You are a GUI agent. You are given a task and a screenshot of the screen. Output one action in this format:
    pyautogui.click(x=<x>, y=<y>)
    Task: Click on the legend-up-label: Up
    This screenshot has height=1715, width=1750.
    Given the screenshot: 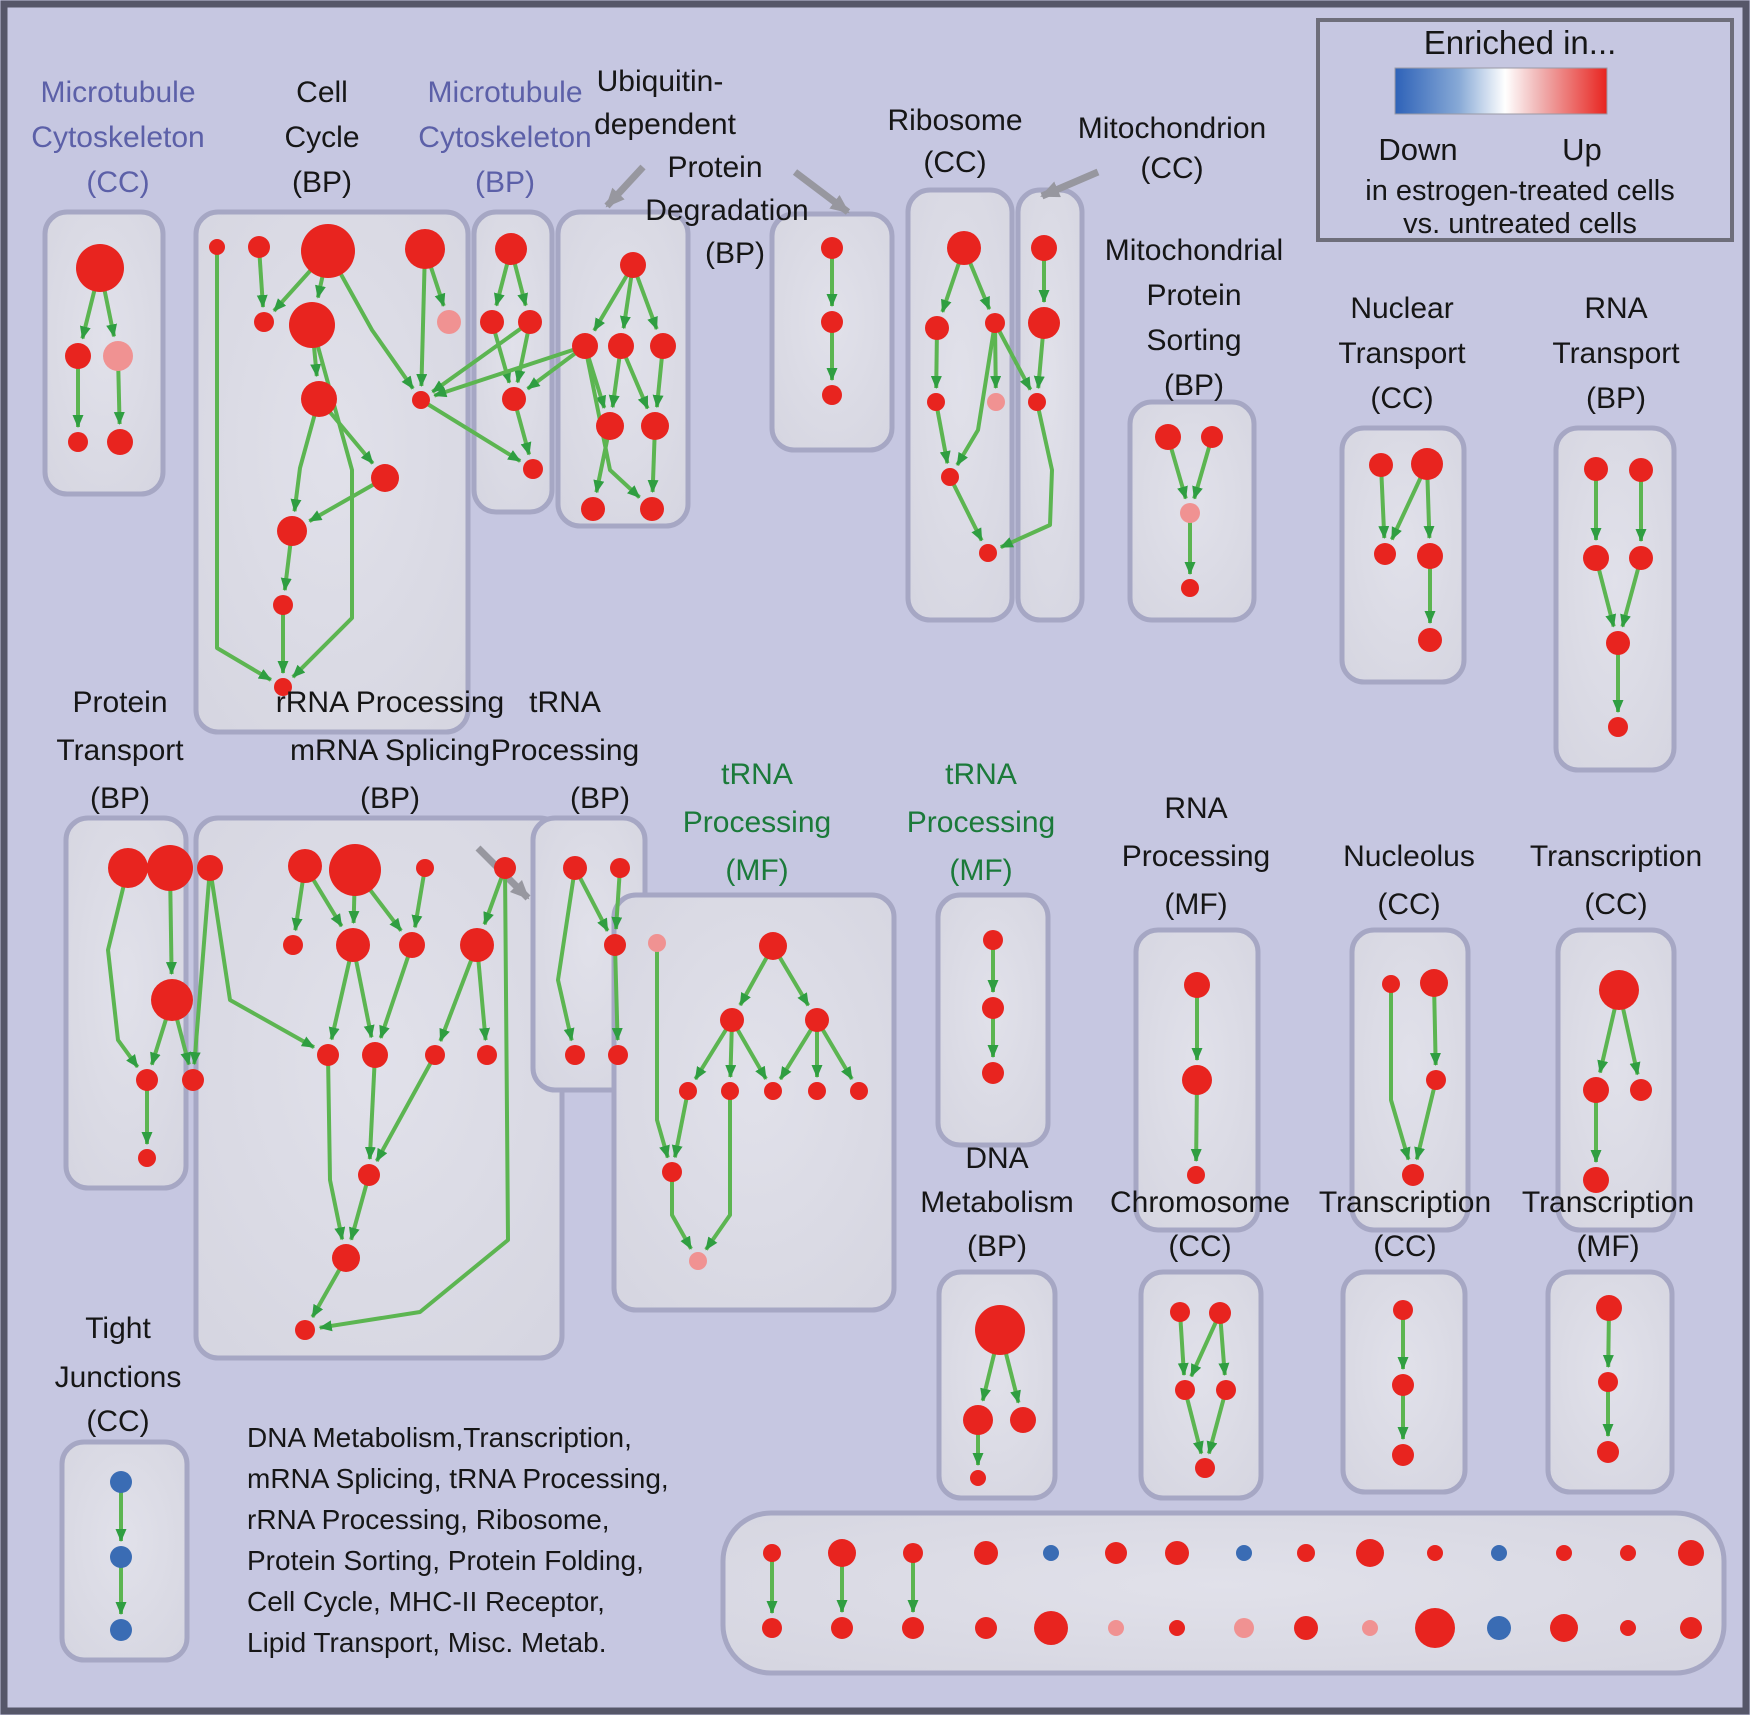 What is the action you would take?
    pyautogui.click(x=1582, y=149)
    